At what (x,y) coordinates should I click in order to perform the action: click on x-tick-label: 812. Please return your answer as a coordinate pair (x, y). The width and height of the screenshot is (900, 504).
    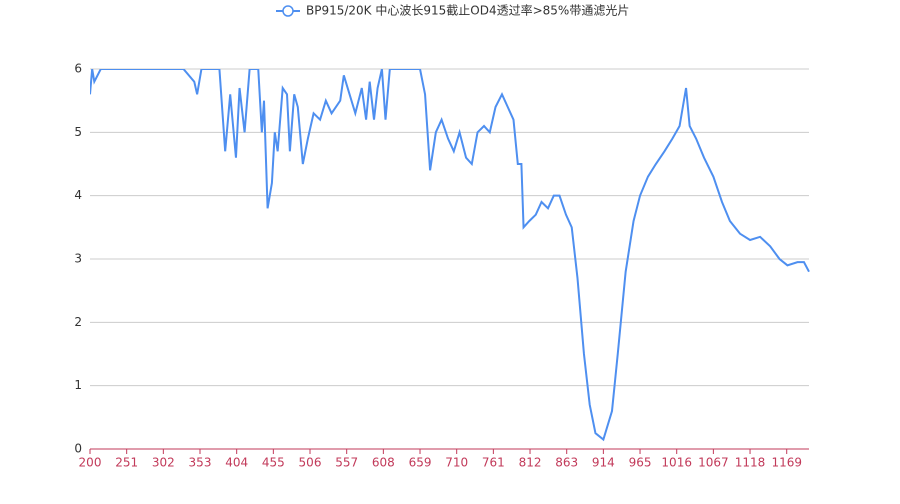
    Looking at the image, I should click on (530, 463).